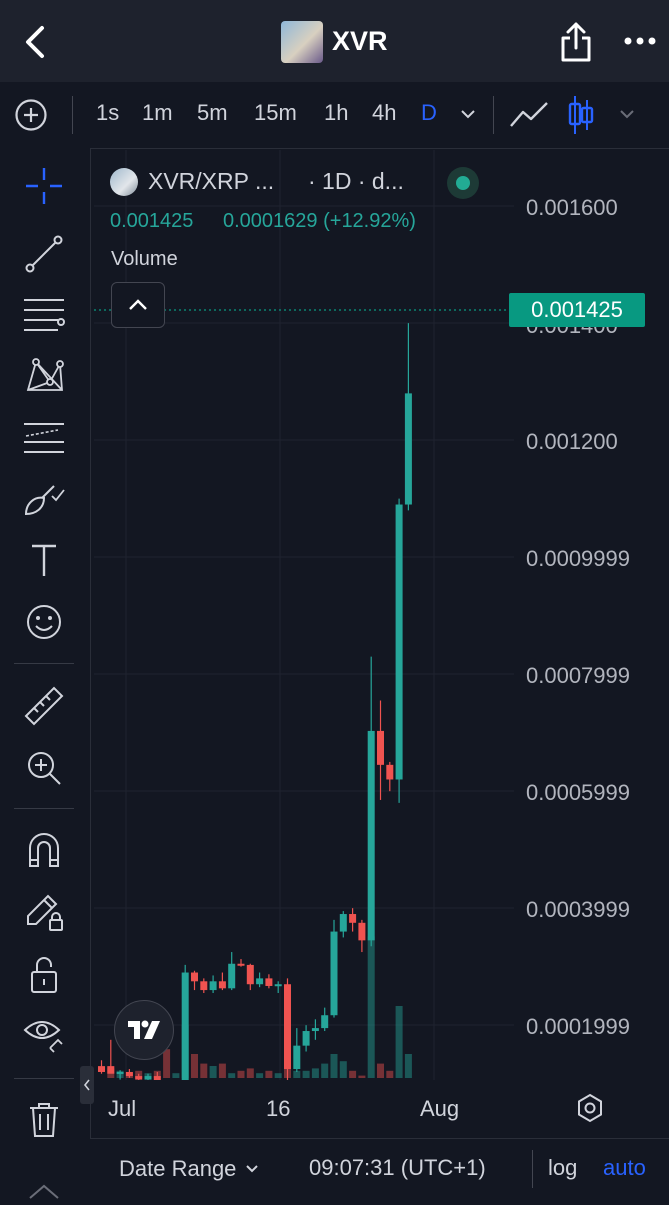 The width and height of the screenshot is (669, 1205). I want to click on y-tick-label: 0.001600, so click(572, 207).